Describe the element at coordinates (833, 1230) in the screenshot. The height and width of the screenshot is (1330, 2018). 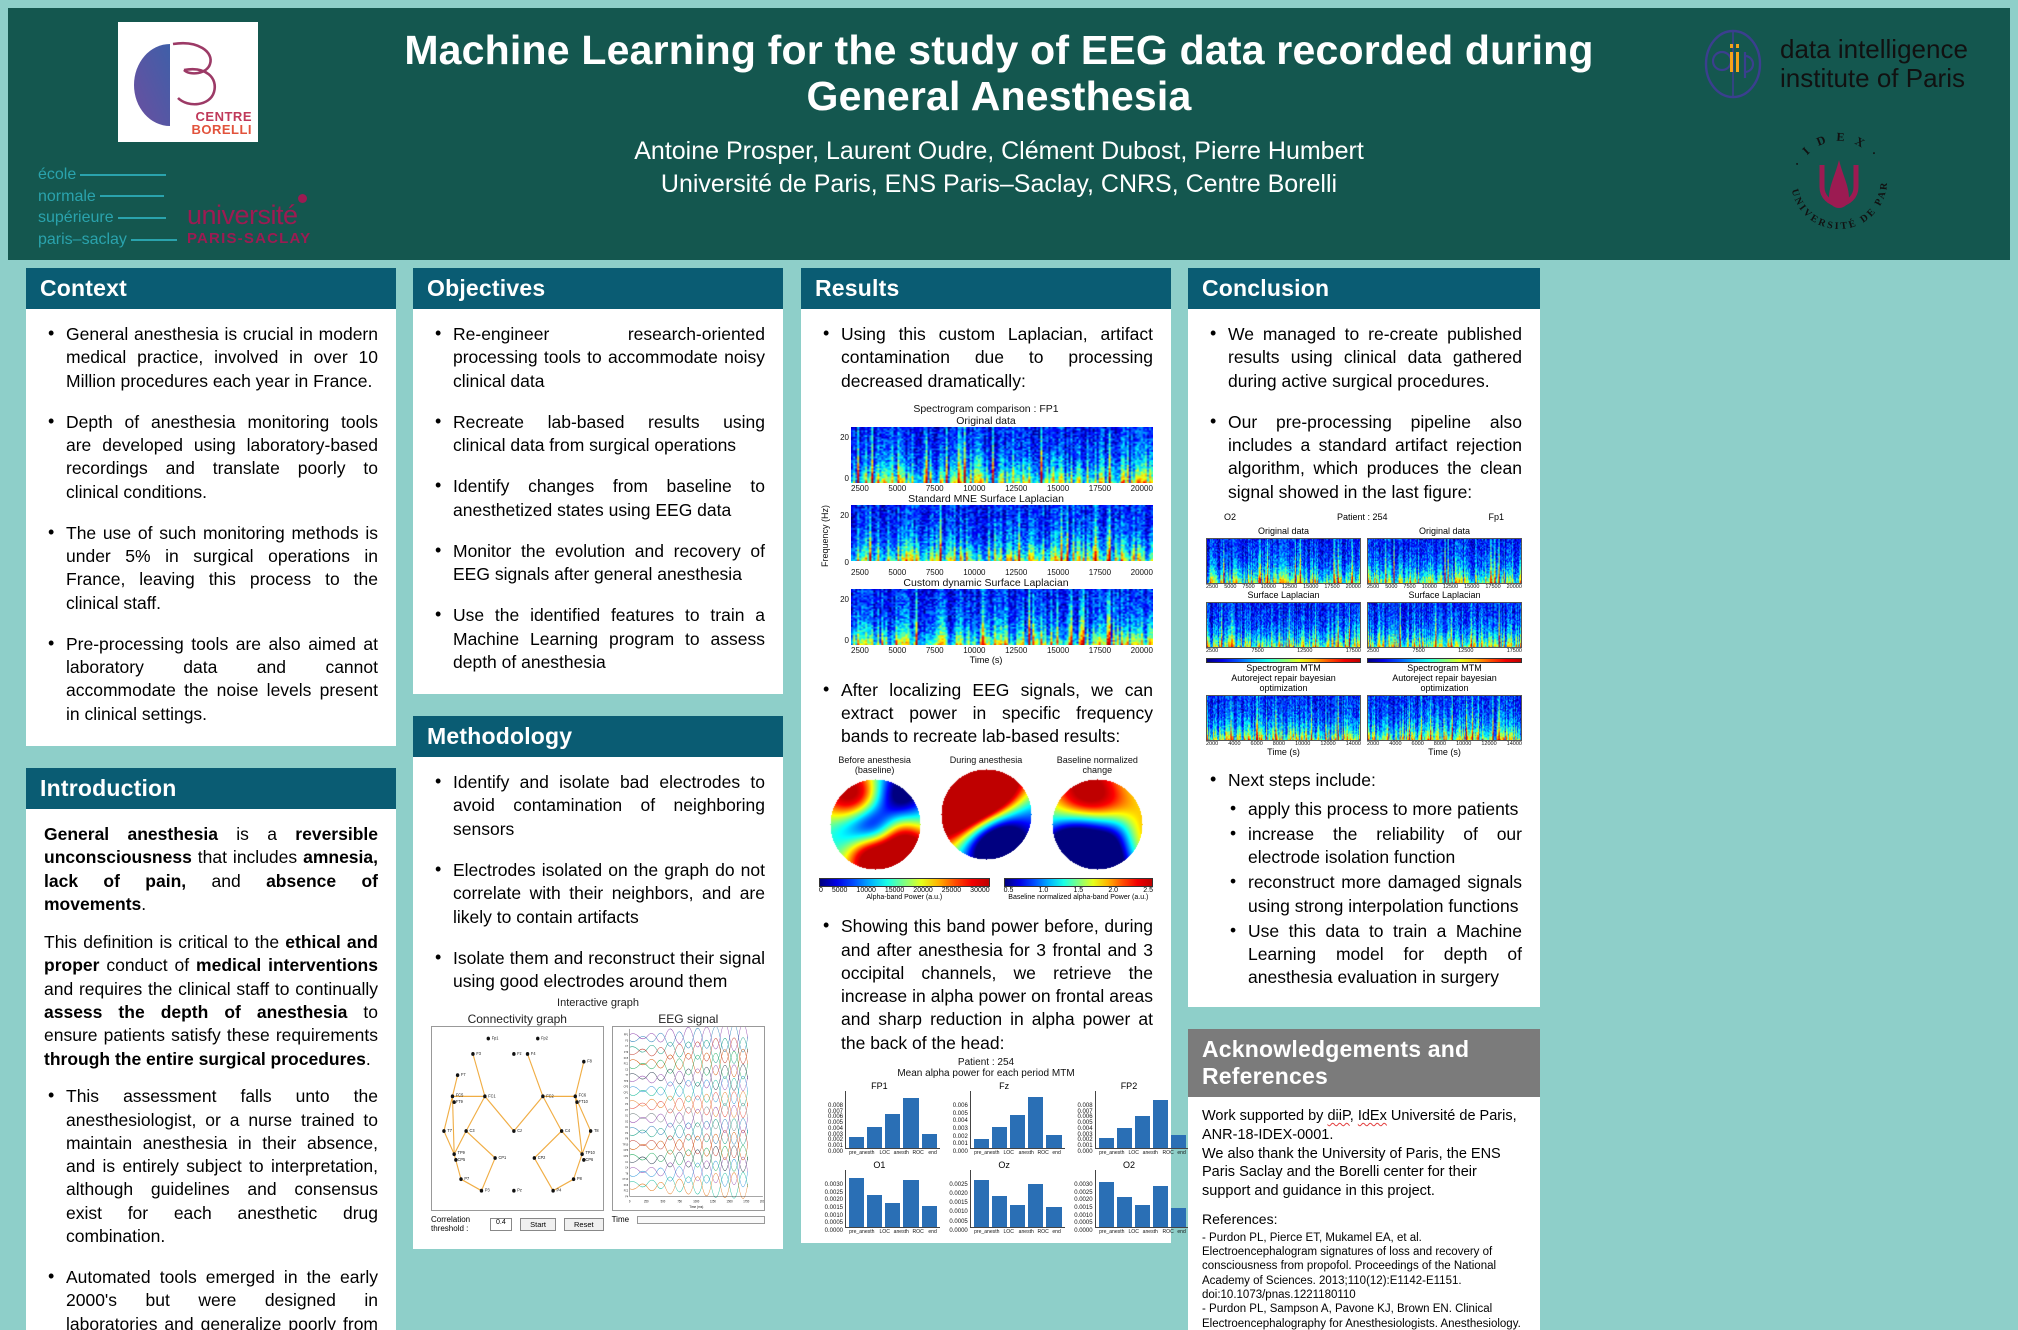
I see `barchart-ytick: 0.0000` at that location.